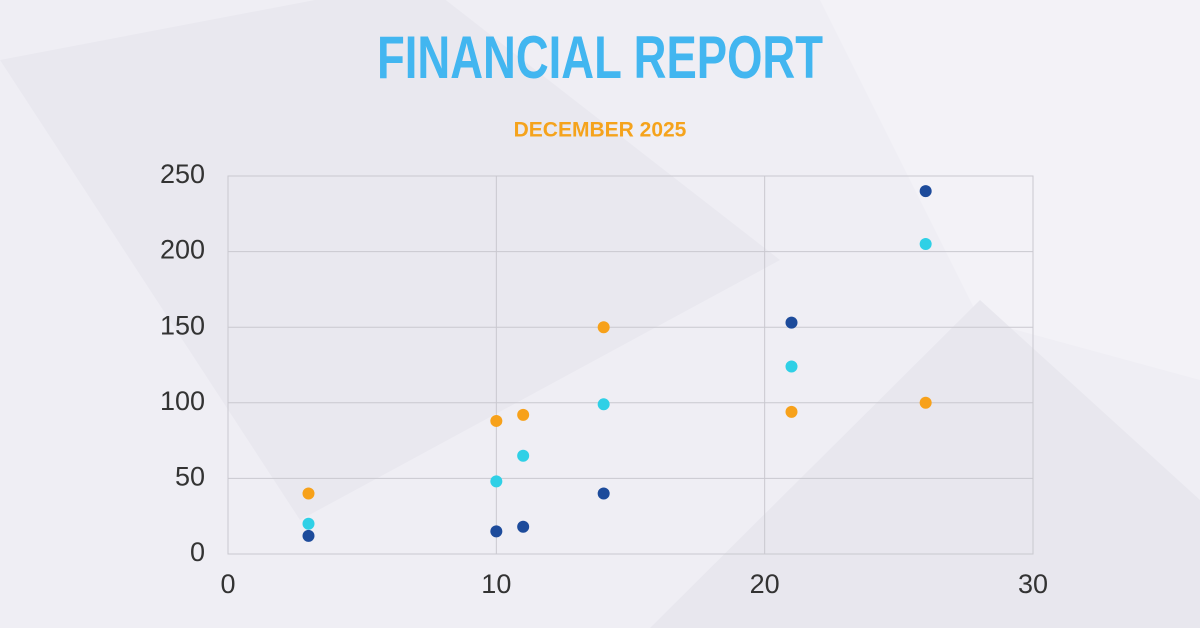 Image resolution: width=1200 pixels, height=628 pixels. I want to click on y-tick-label: 0, so click(197, 552).